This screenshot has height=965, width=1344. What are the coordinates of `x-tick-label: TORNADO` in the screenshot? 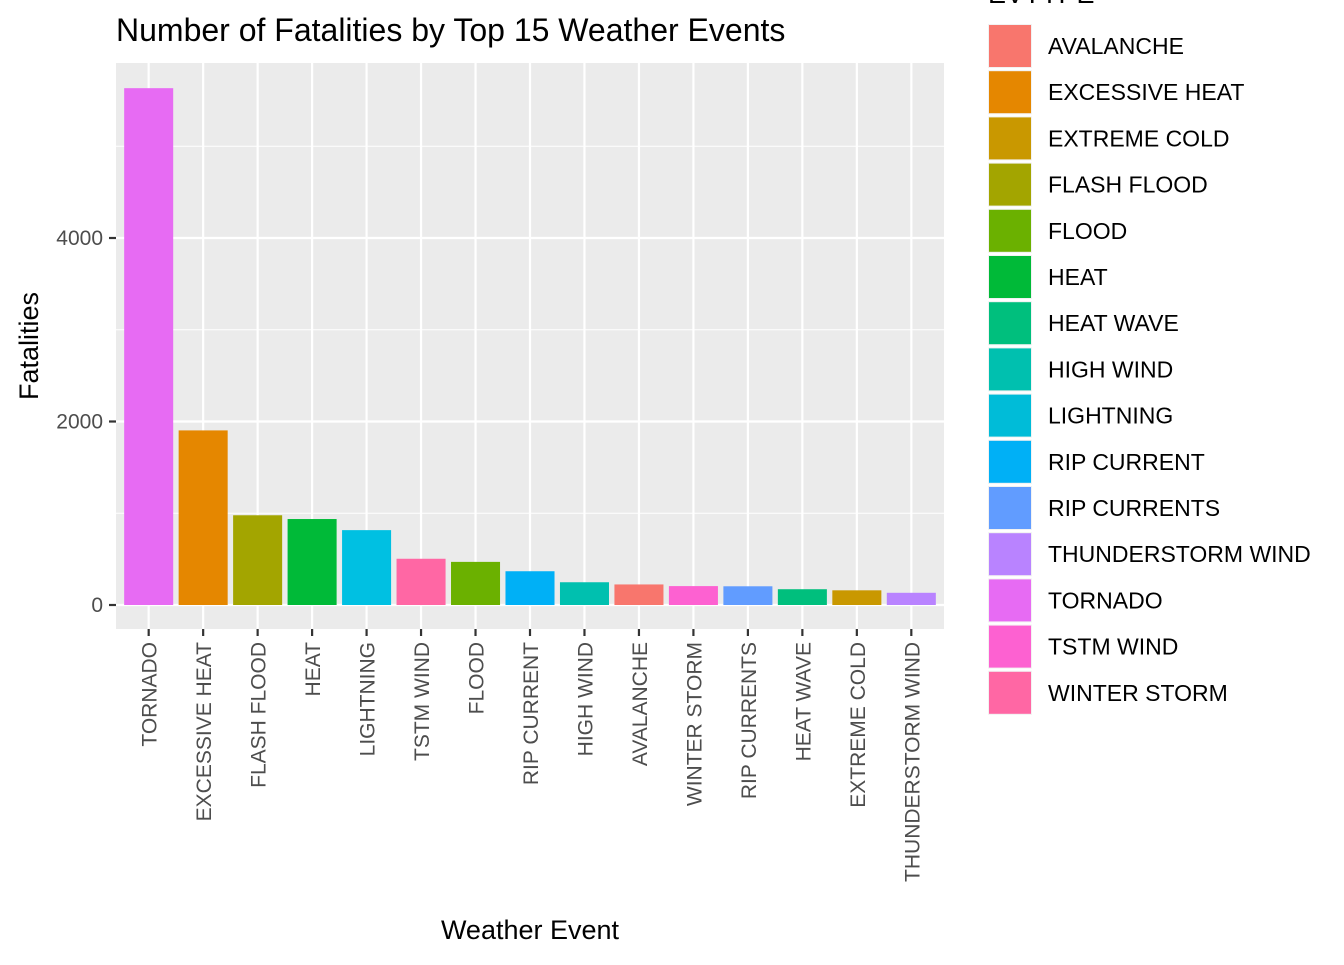 It's located at (150, 694).